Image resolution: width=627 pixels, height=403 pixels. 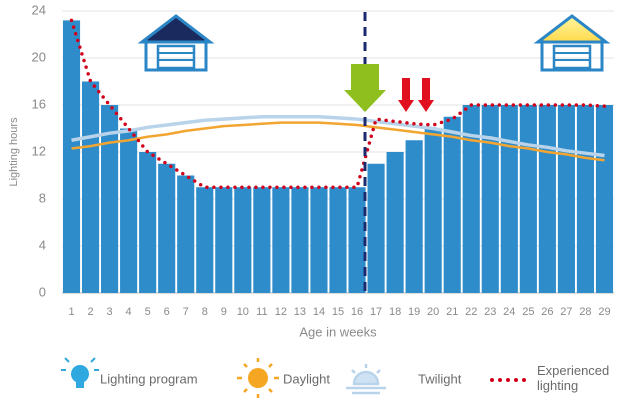 I want to click on x-tick-label: 15, so click(x=338, y=312).